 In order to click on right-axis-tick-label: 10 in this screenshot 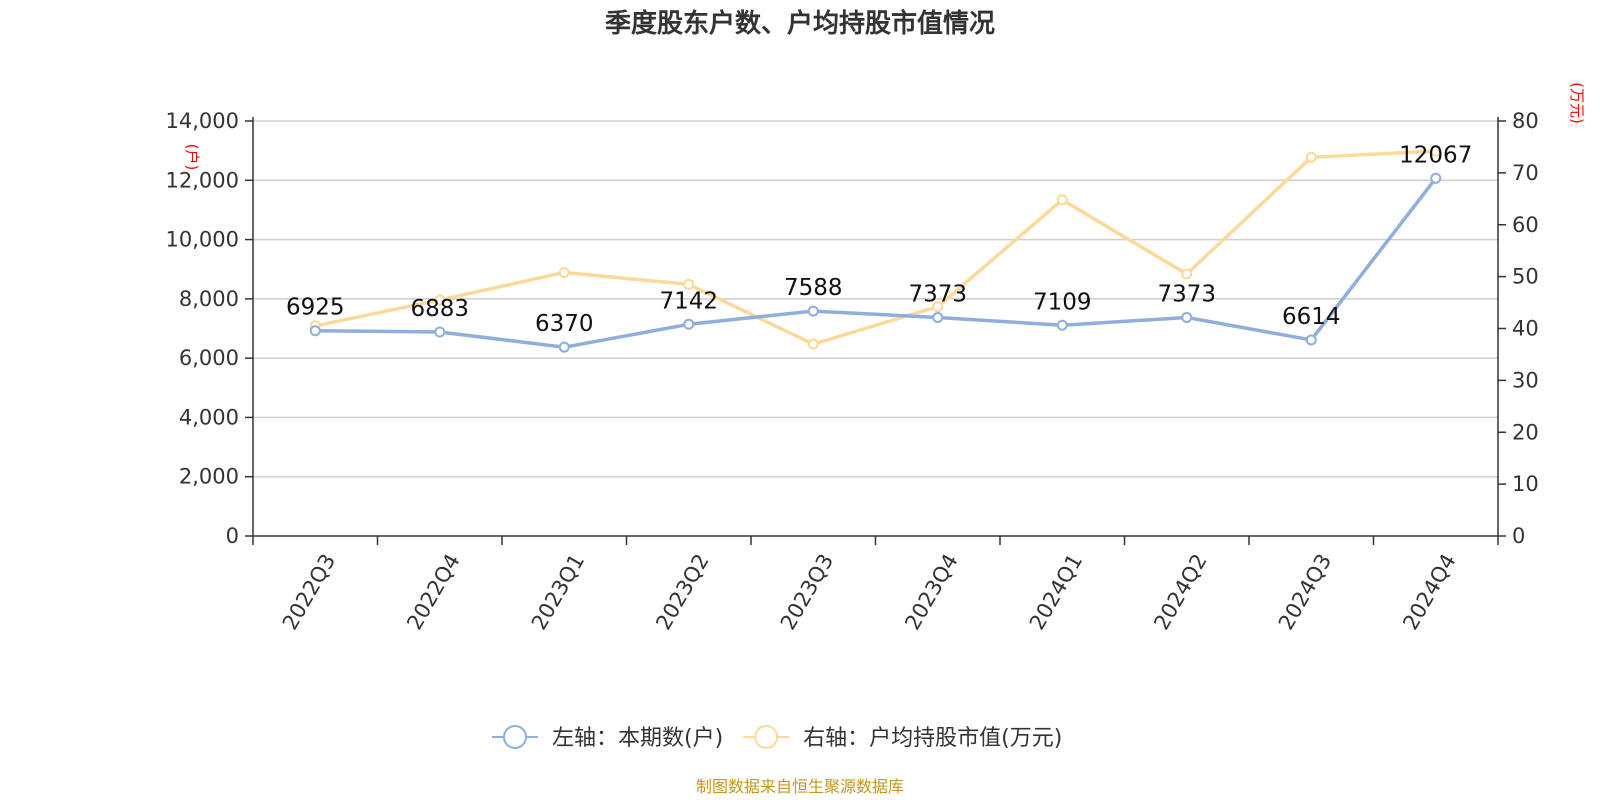, I will do `click(1525, 484)`.